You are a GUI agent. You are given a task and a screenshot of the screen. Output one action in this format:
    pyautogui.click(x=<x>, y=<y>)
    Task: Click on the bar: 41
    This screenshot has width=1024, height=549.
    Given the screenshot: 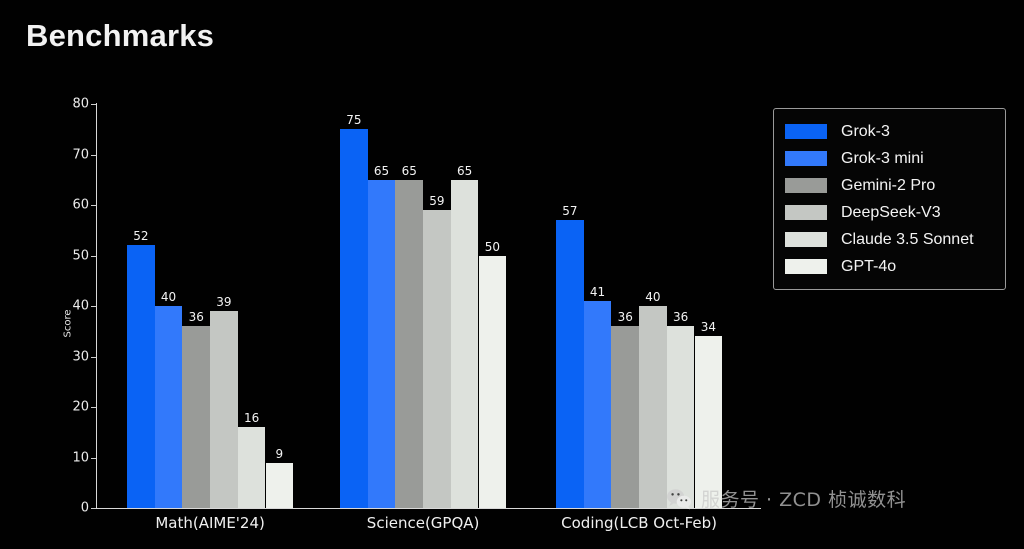 What is the action you would take?
    pyautogui.click(x=597, y=397)
    